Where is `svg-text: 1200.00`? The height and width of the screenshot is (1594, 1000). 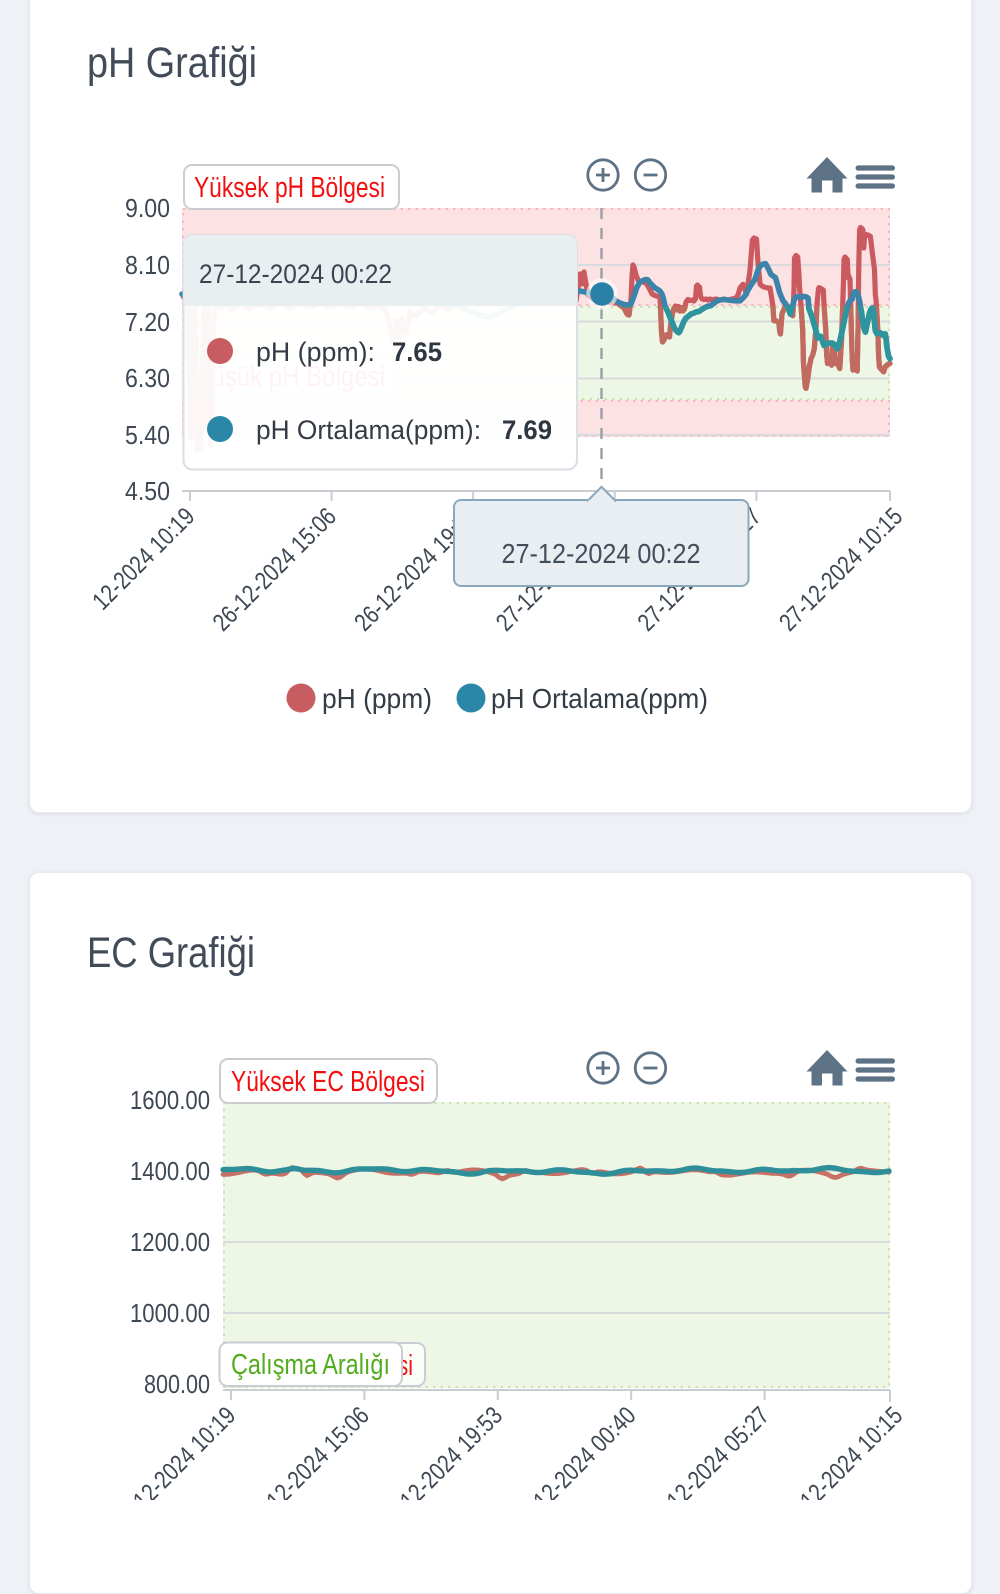 svg-text: 1200.00 is located at coordinates (170, 1242).